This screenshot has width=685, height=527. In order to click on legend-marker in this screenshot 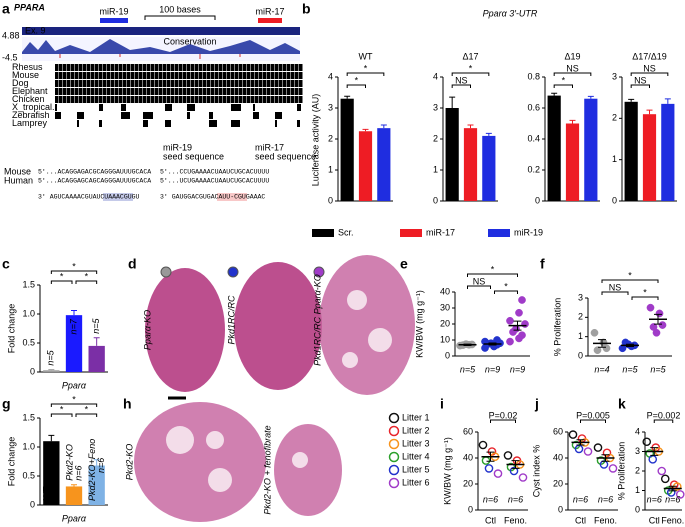, I will do `click(394, 418)`.